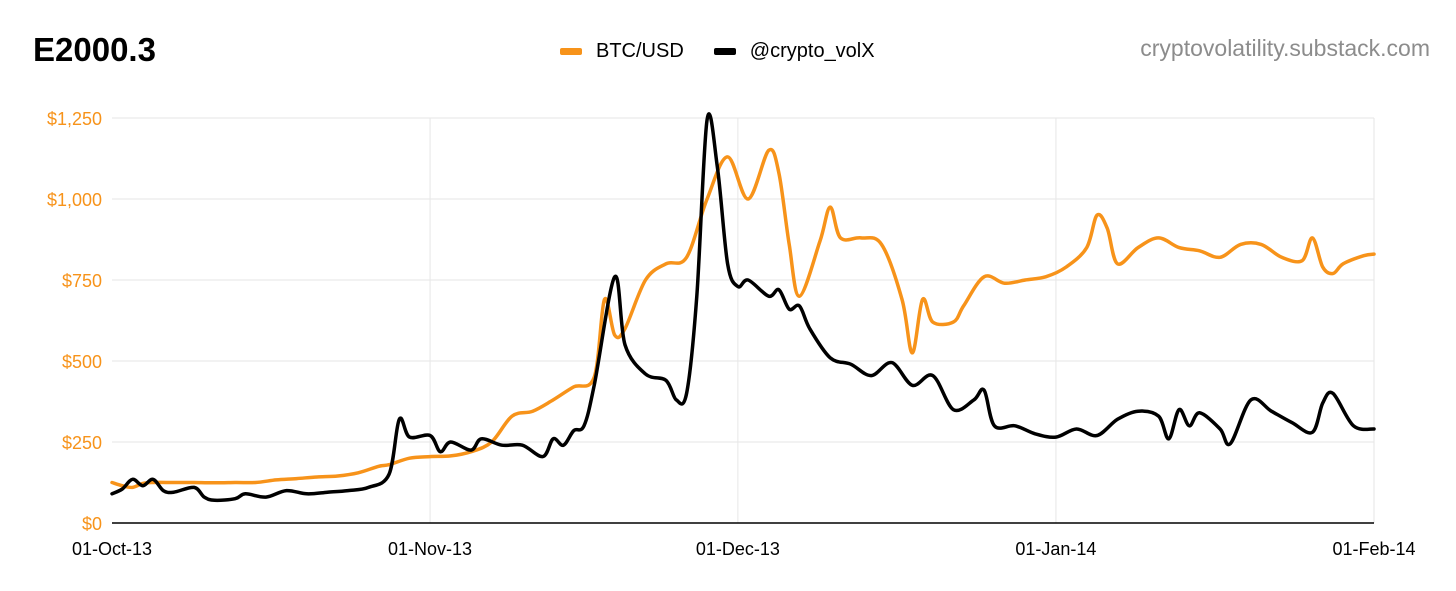 This screenshot has height=591, width=1456. I want to click on x-tick-label: 01-Feb-14, so click(1373, 549).